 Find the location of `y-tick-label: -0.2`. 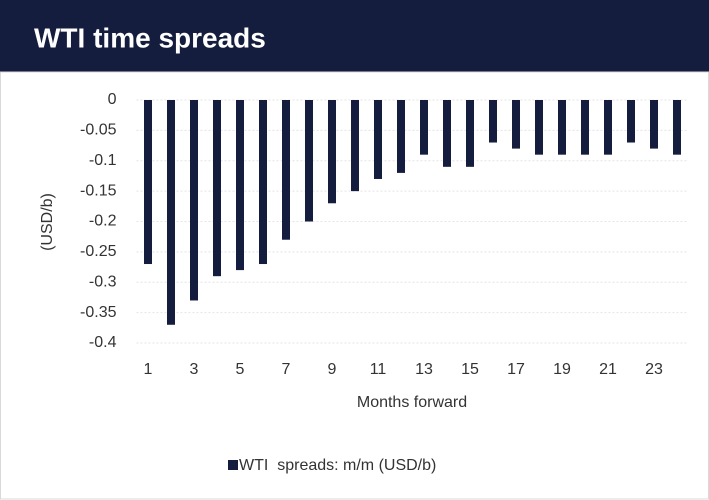

y-tick-label: -0.2 is located at coordinates (103, 221).